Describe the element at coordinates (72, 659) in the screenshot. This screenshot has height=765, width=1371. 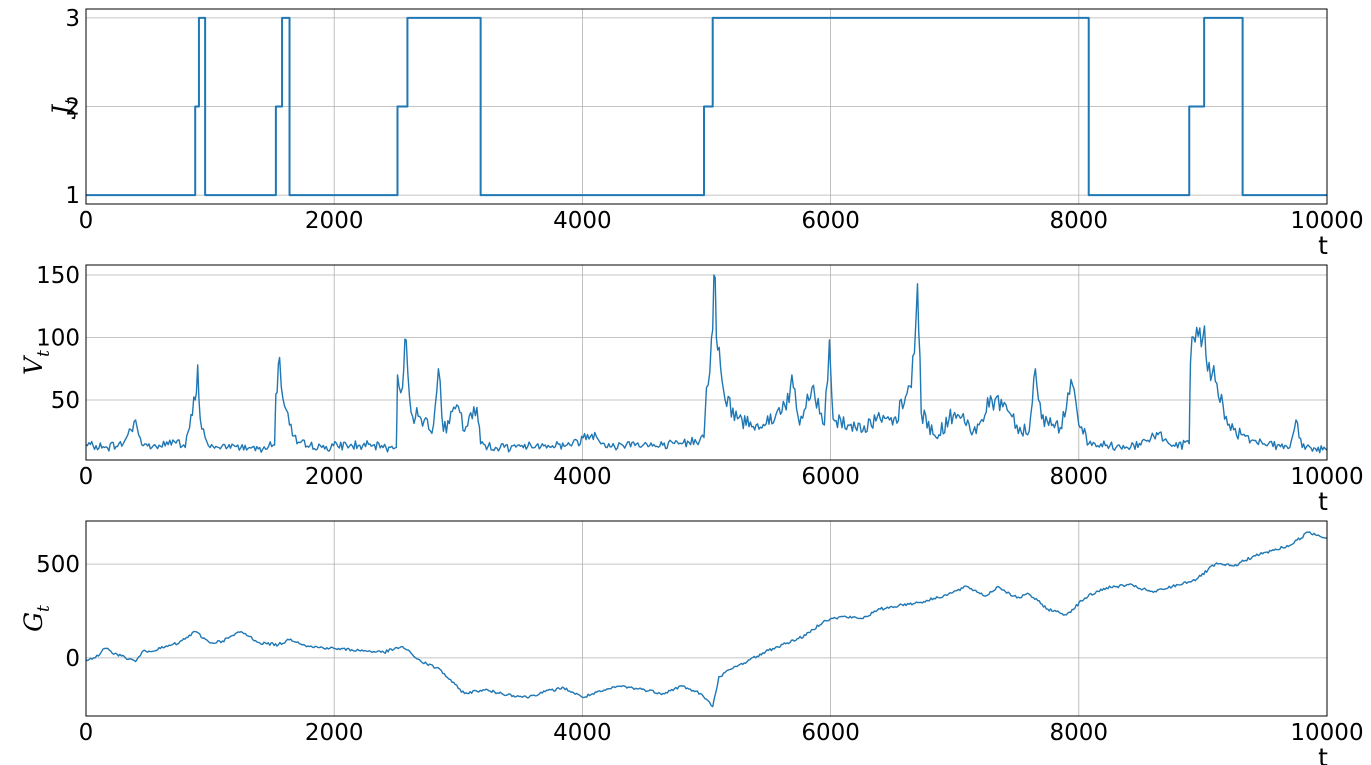
I see `y-tick-label: 0` at that location.